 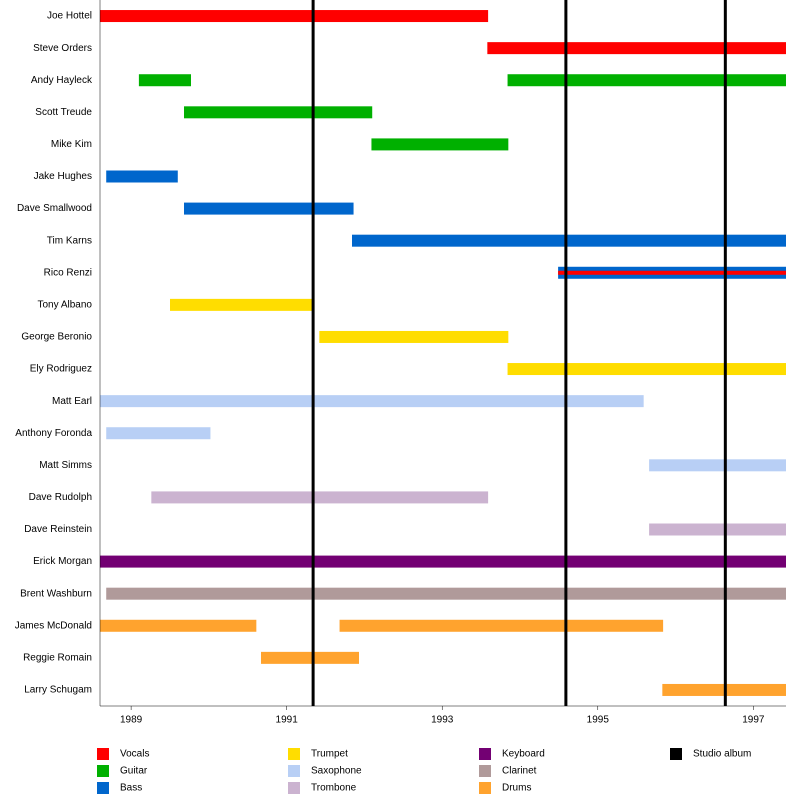 What do you see at coordinates (287, 720) in the screenshot?
I see `x-tick-label: 1991` at bounding box center [287, 720].